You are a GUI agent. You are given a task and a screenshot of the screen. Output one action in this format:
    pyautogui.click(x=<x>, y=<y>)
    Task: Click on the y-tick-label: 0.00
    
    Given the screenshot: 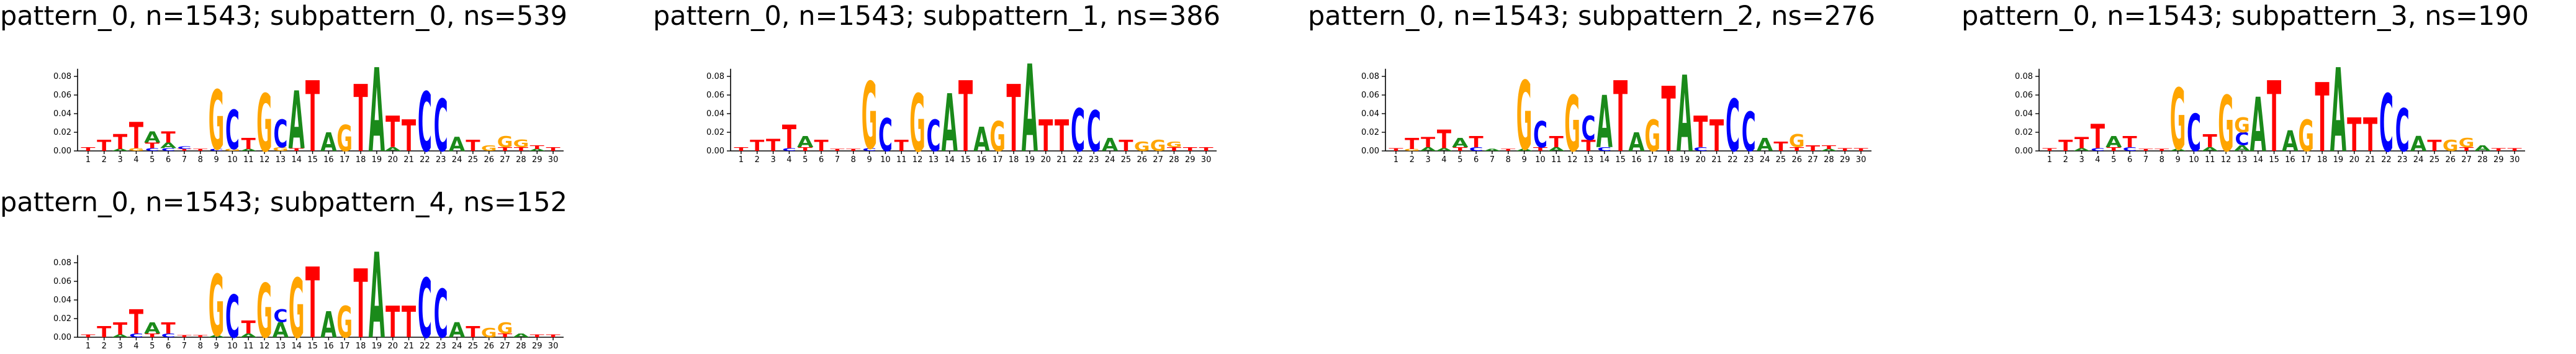 What is the action you would take?
    pyautogui.click(x=2024, y=151)
    